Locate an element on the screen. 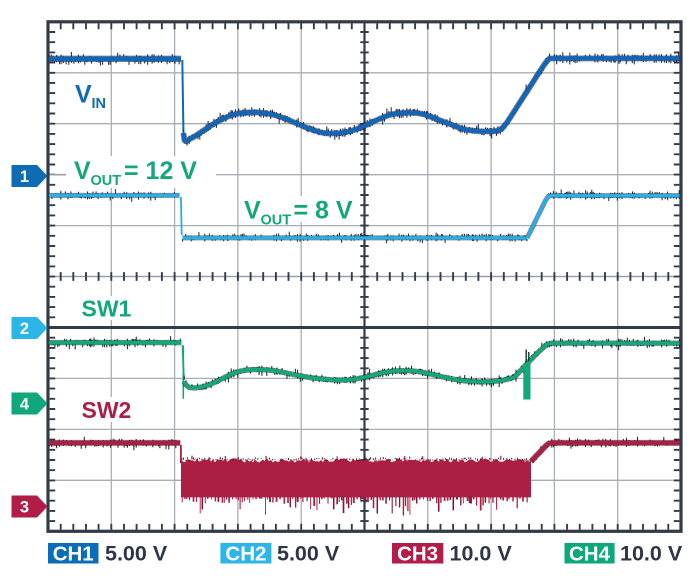 Image resolution: width=700 pixels, height=585 pixels. svg-text: 2 is located at coordinates (24, 329).